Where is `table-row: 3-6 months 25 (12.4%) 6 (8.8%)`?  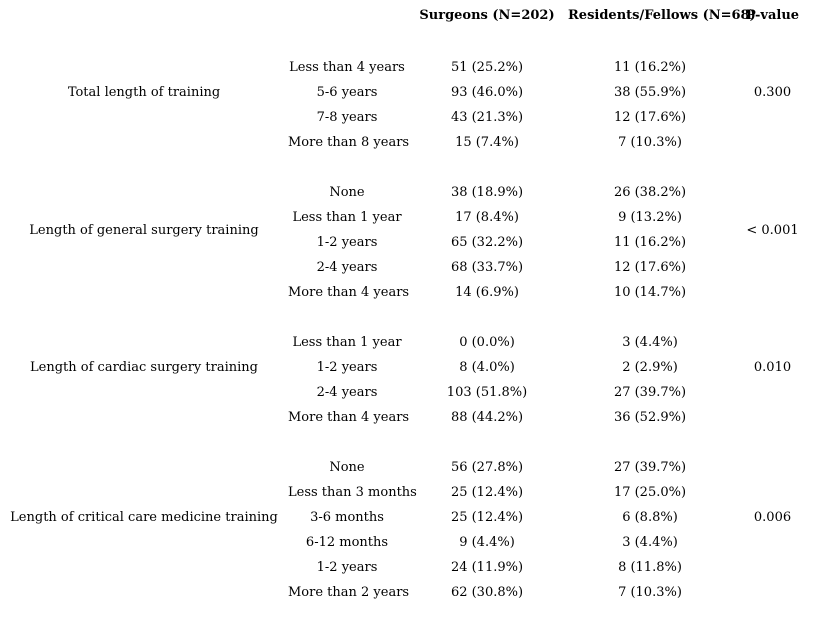 table-row: 3-6 months 25 (12.4%) 6 (8.8%) is located at coordinates (406, 517).